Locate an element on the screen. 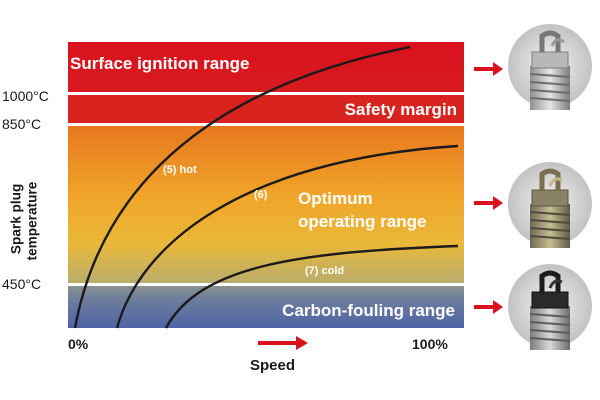  x-axis-start: 0% is located at coordinates (78, 344).